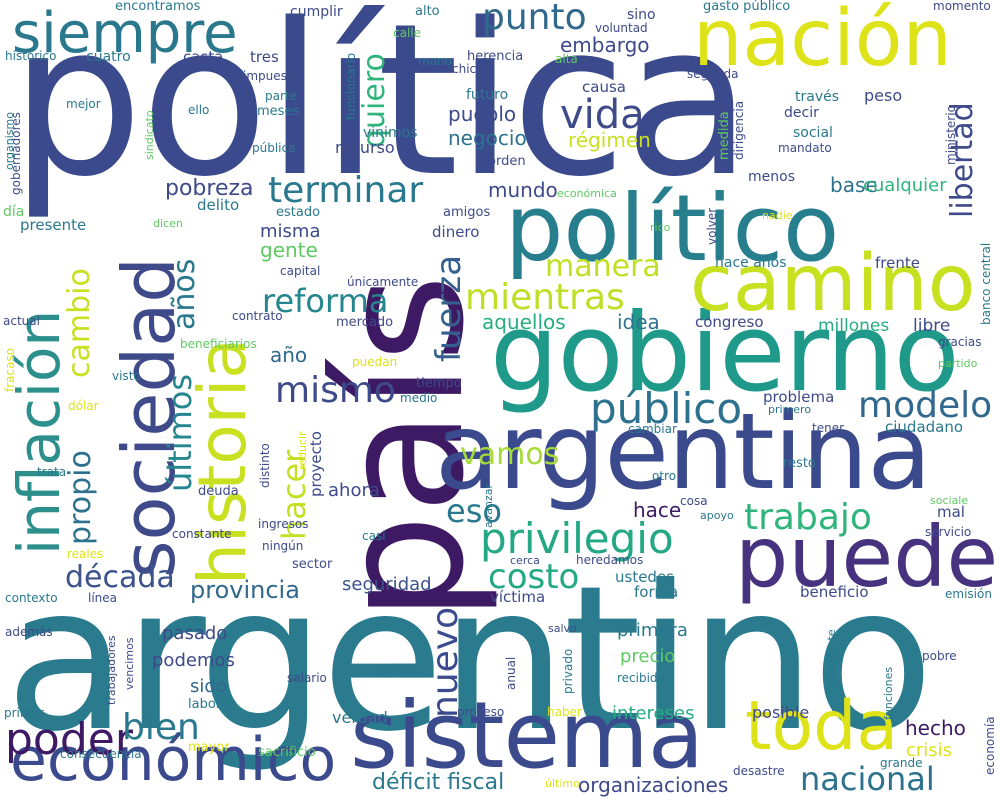  I want to click on word: organizaciones, so click(653, 785).